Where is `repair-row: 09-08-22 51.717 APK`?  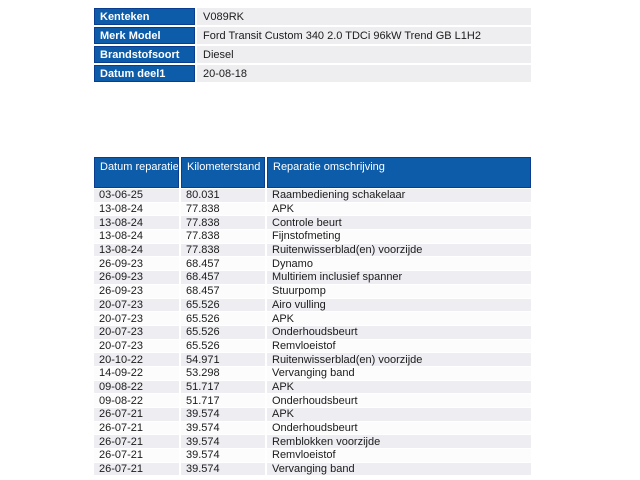 repair-row: 09-08-22 51.717 APK is located at coordinates (312, 387).